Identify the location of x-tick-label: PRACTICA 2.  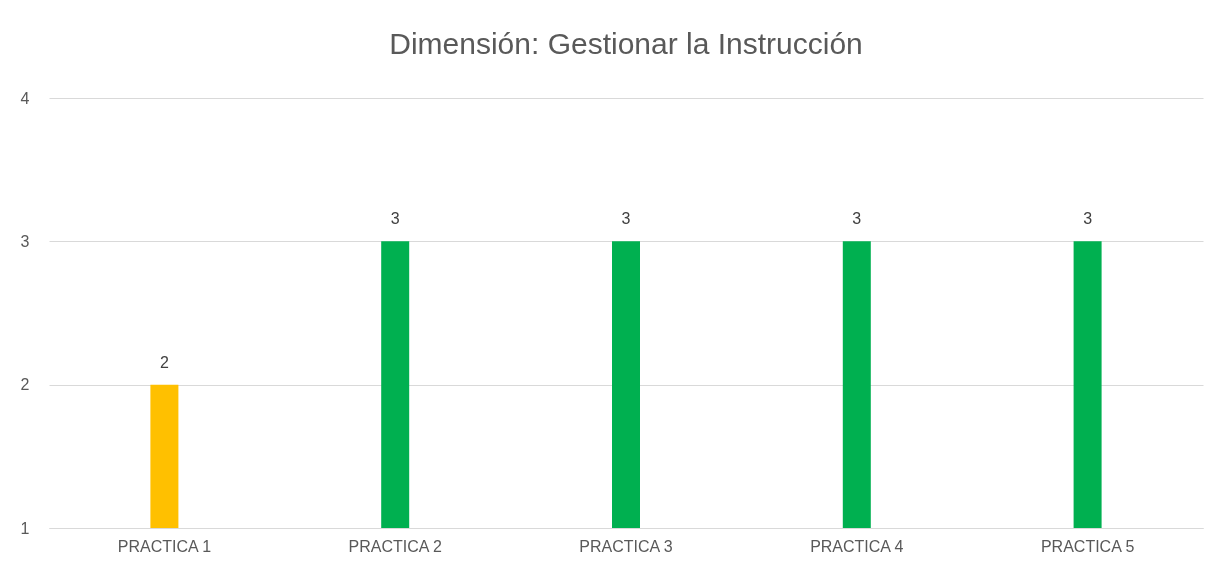
(395, 546).